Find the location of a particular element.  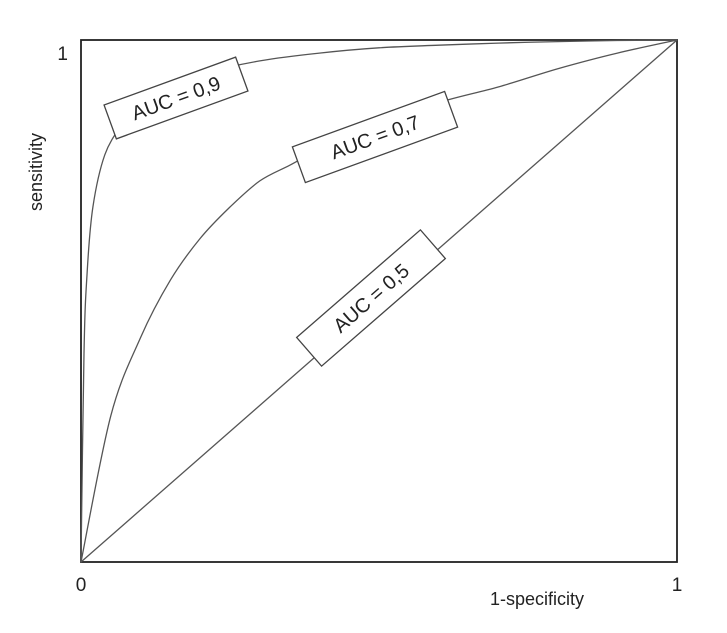

label-auc-0-9: AUC = 0,9 is located at coordinates (176, 98).